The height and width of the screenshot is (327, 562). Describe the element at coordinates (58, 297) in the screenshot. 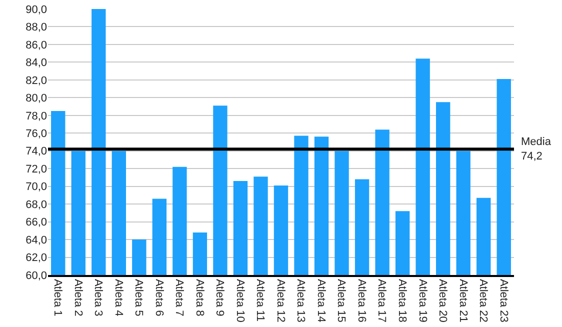

I see `x-tick-label: Atleta 1` at that location.